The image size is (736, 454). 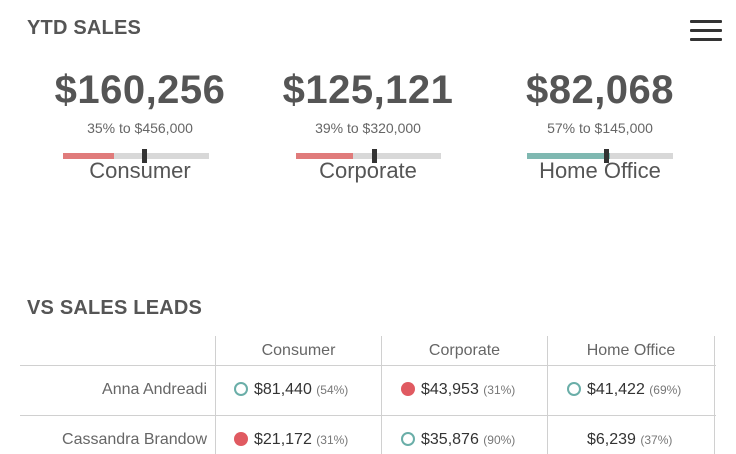 I want to click on cell-percent: (54%), so click(x=332, y=390).